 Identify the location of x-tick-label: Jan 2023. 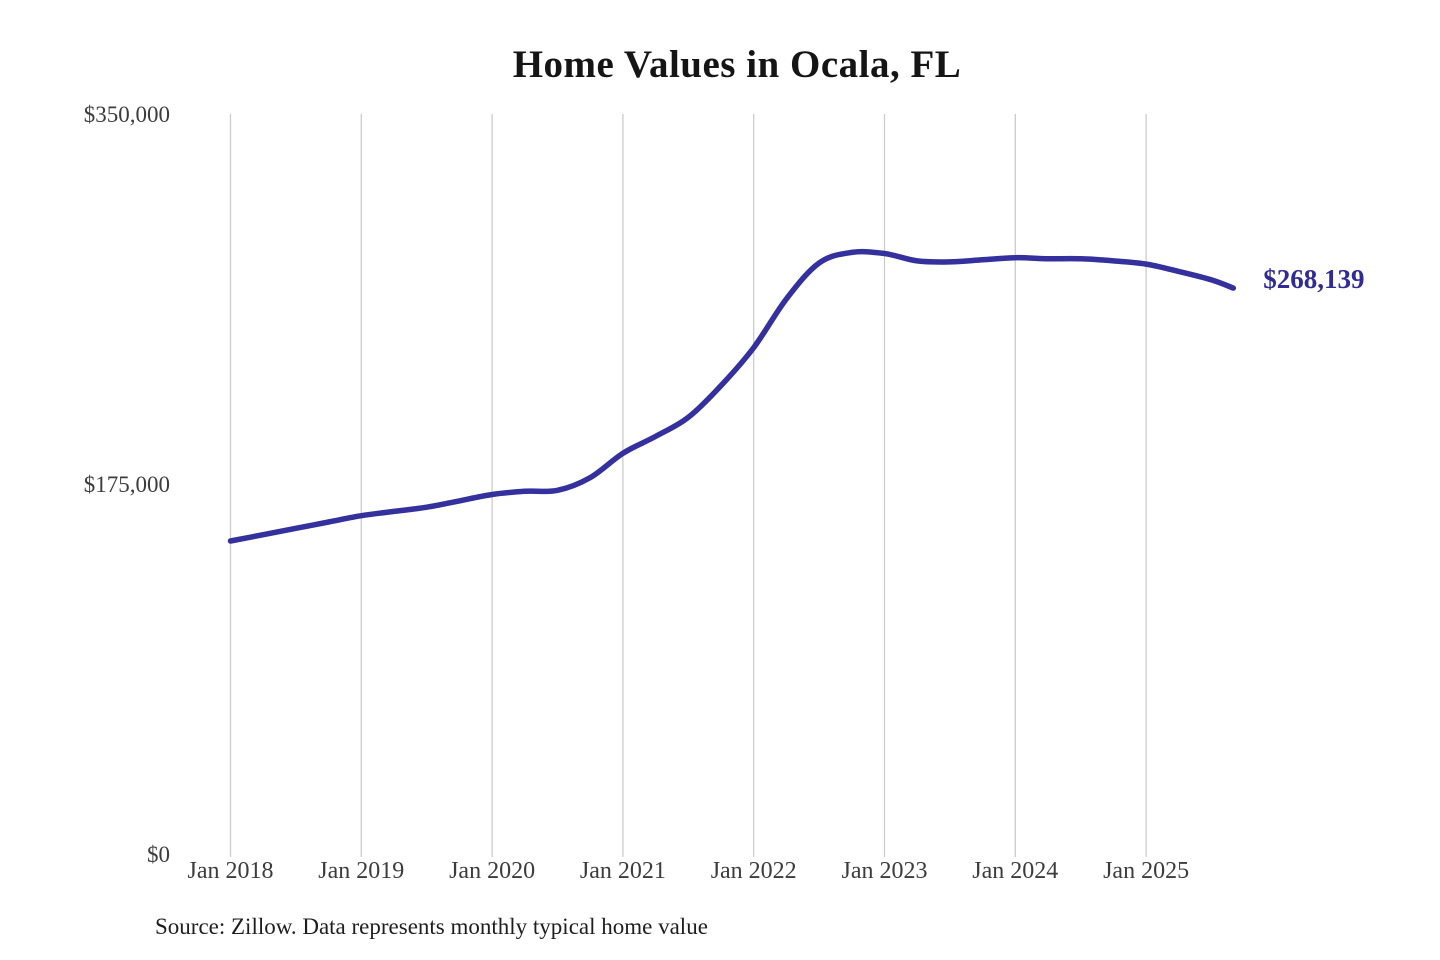
(884, 871).